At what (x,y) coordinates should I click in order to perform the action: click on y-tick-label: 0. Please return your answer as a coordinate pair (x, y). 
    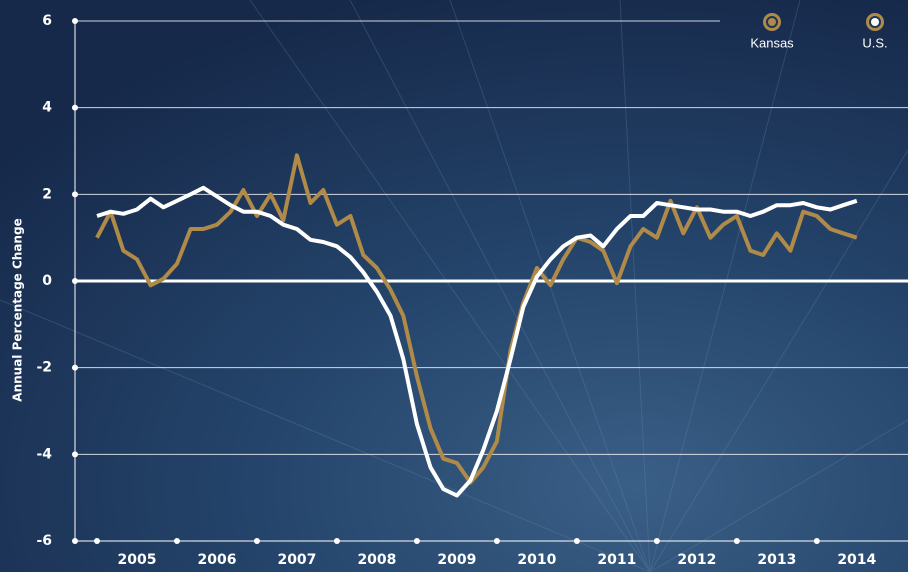
    Looking at the image, I should click on (47, 281).